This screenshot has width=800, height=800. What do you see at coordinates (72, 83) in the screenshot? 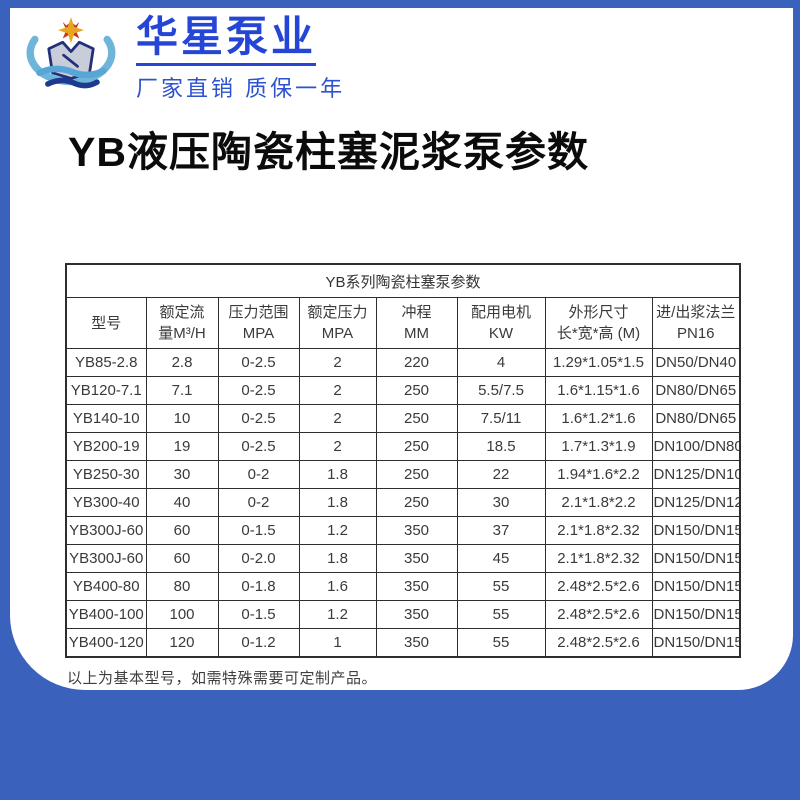
I see `wave-dark` at bounding box center [72, 83].